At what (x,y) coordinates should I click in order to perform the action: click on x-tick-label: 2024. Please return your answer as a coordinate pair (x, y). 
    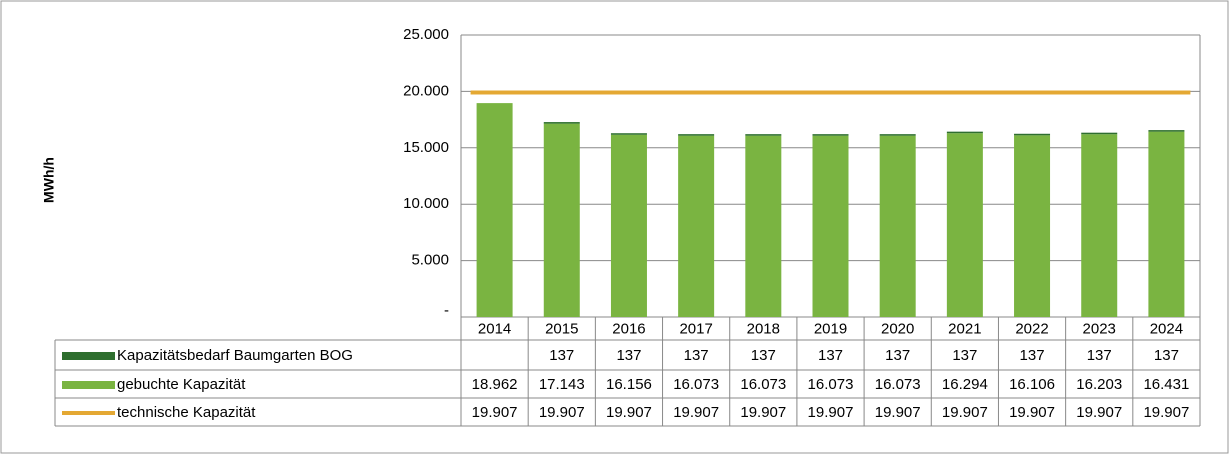
    Looking at the image, I should click on (1166, 328).